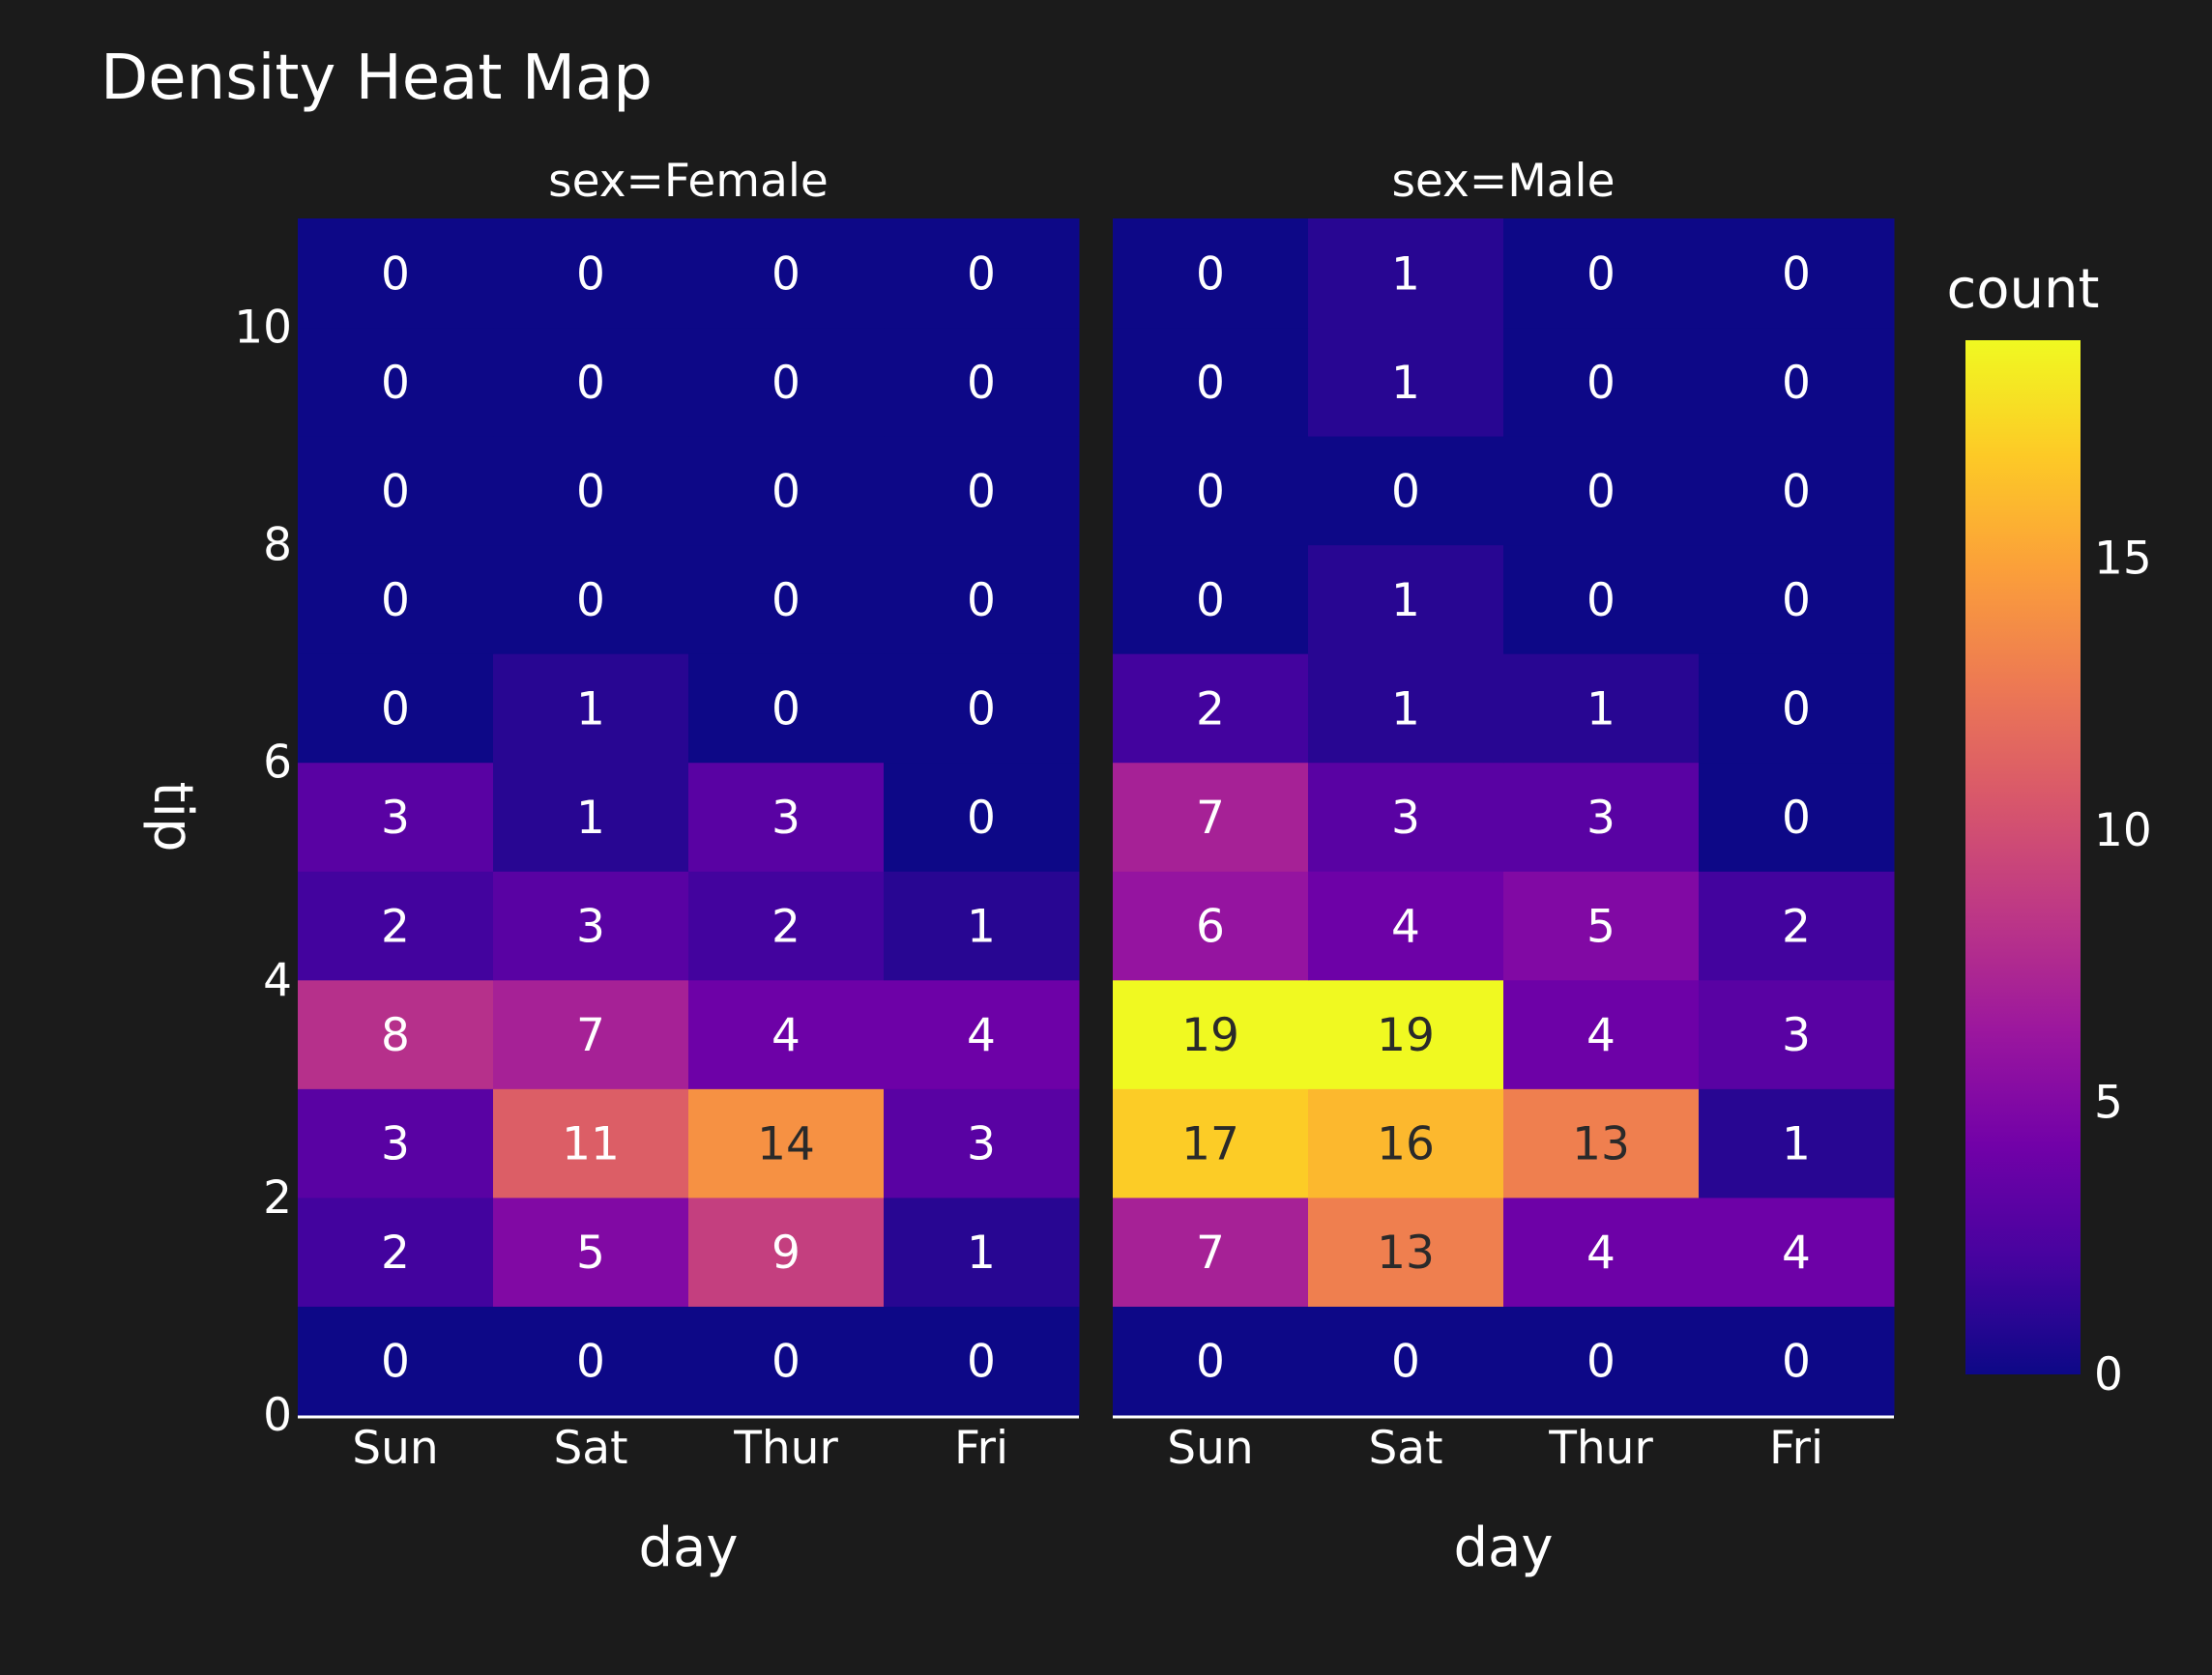  I want to click on x-tick-label: Sat, so click(590, 1448).